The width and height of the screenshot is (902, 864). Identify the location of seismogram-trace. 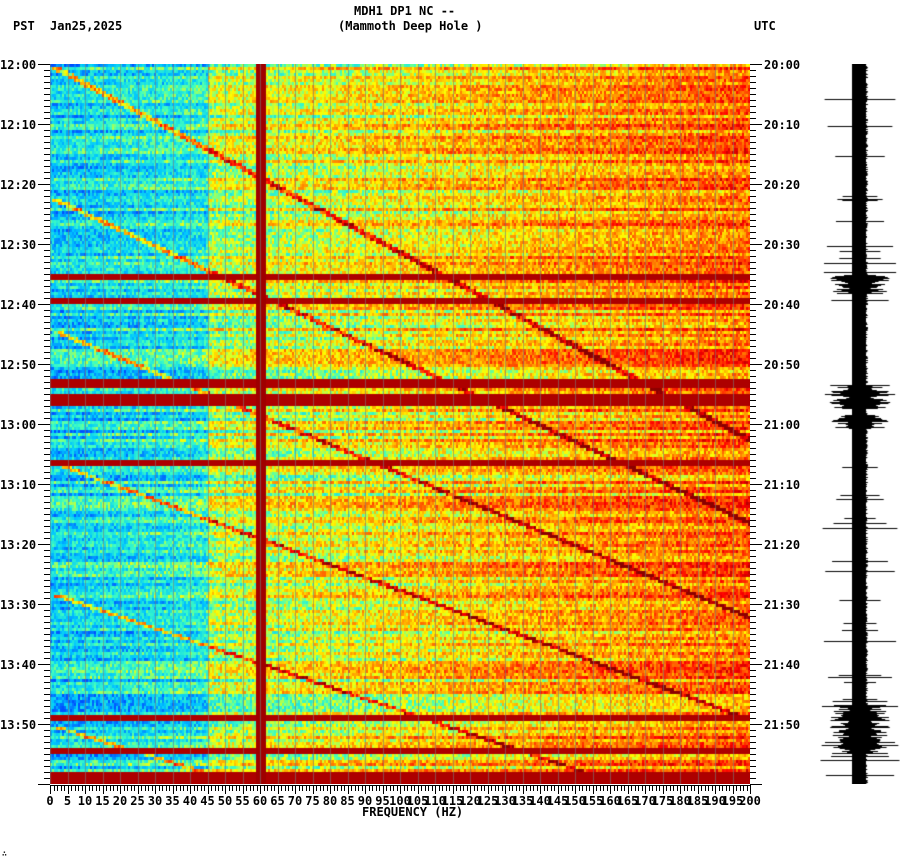
(860, 424).